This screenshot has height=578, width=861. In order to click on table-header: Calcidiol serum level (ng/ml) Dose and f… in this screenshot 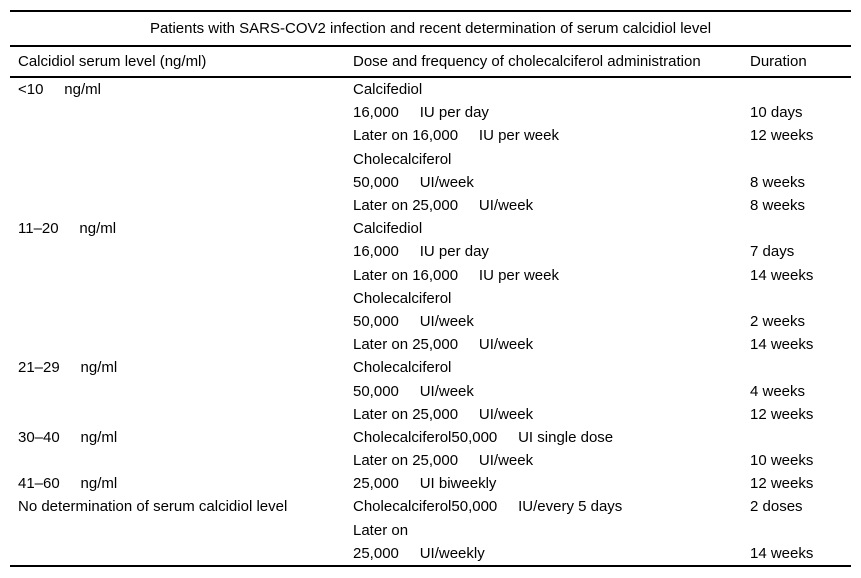, I will do `click(430, 62)`.